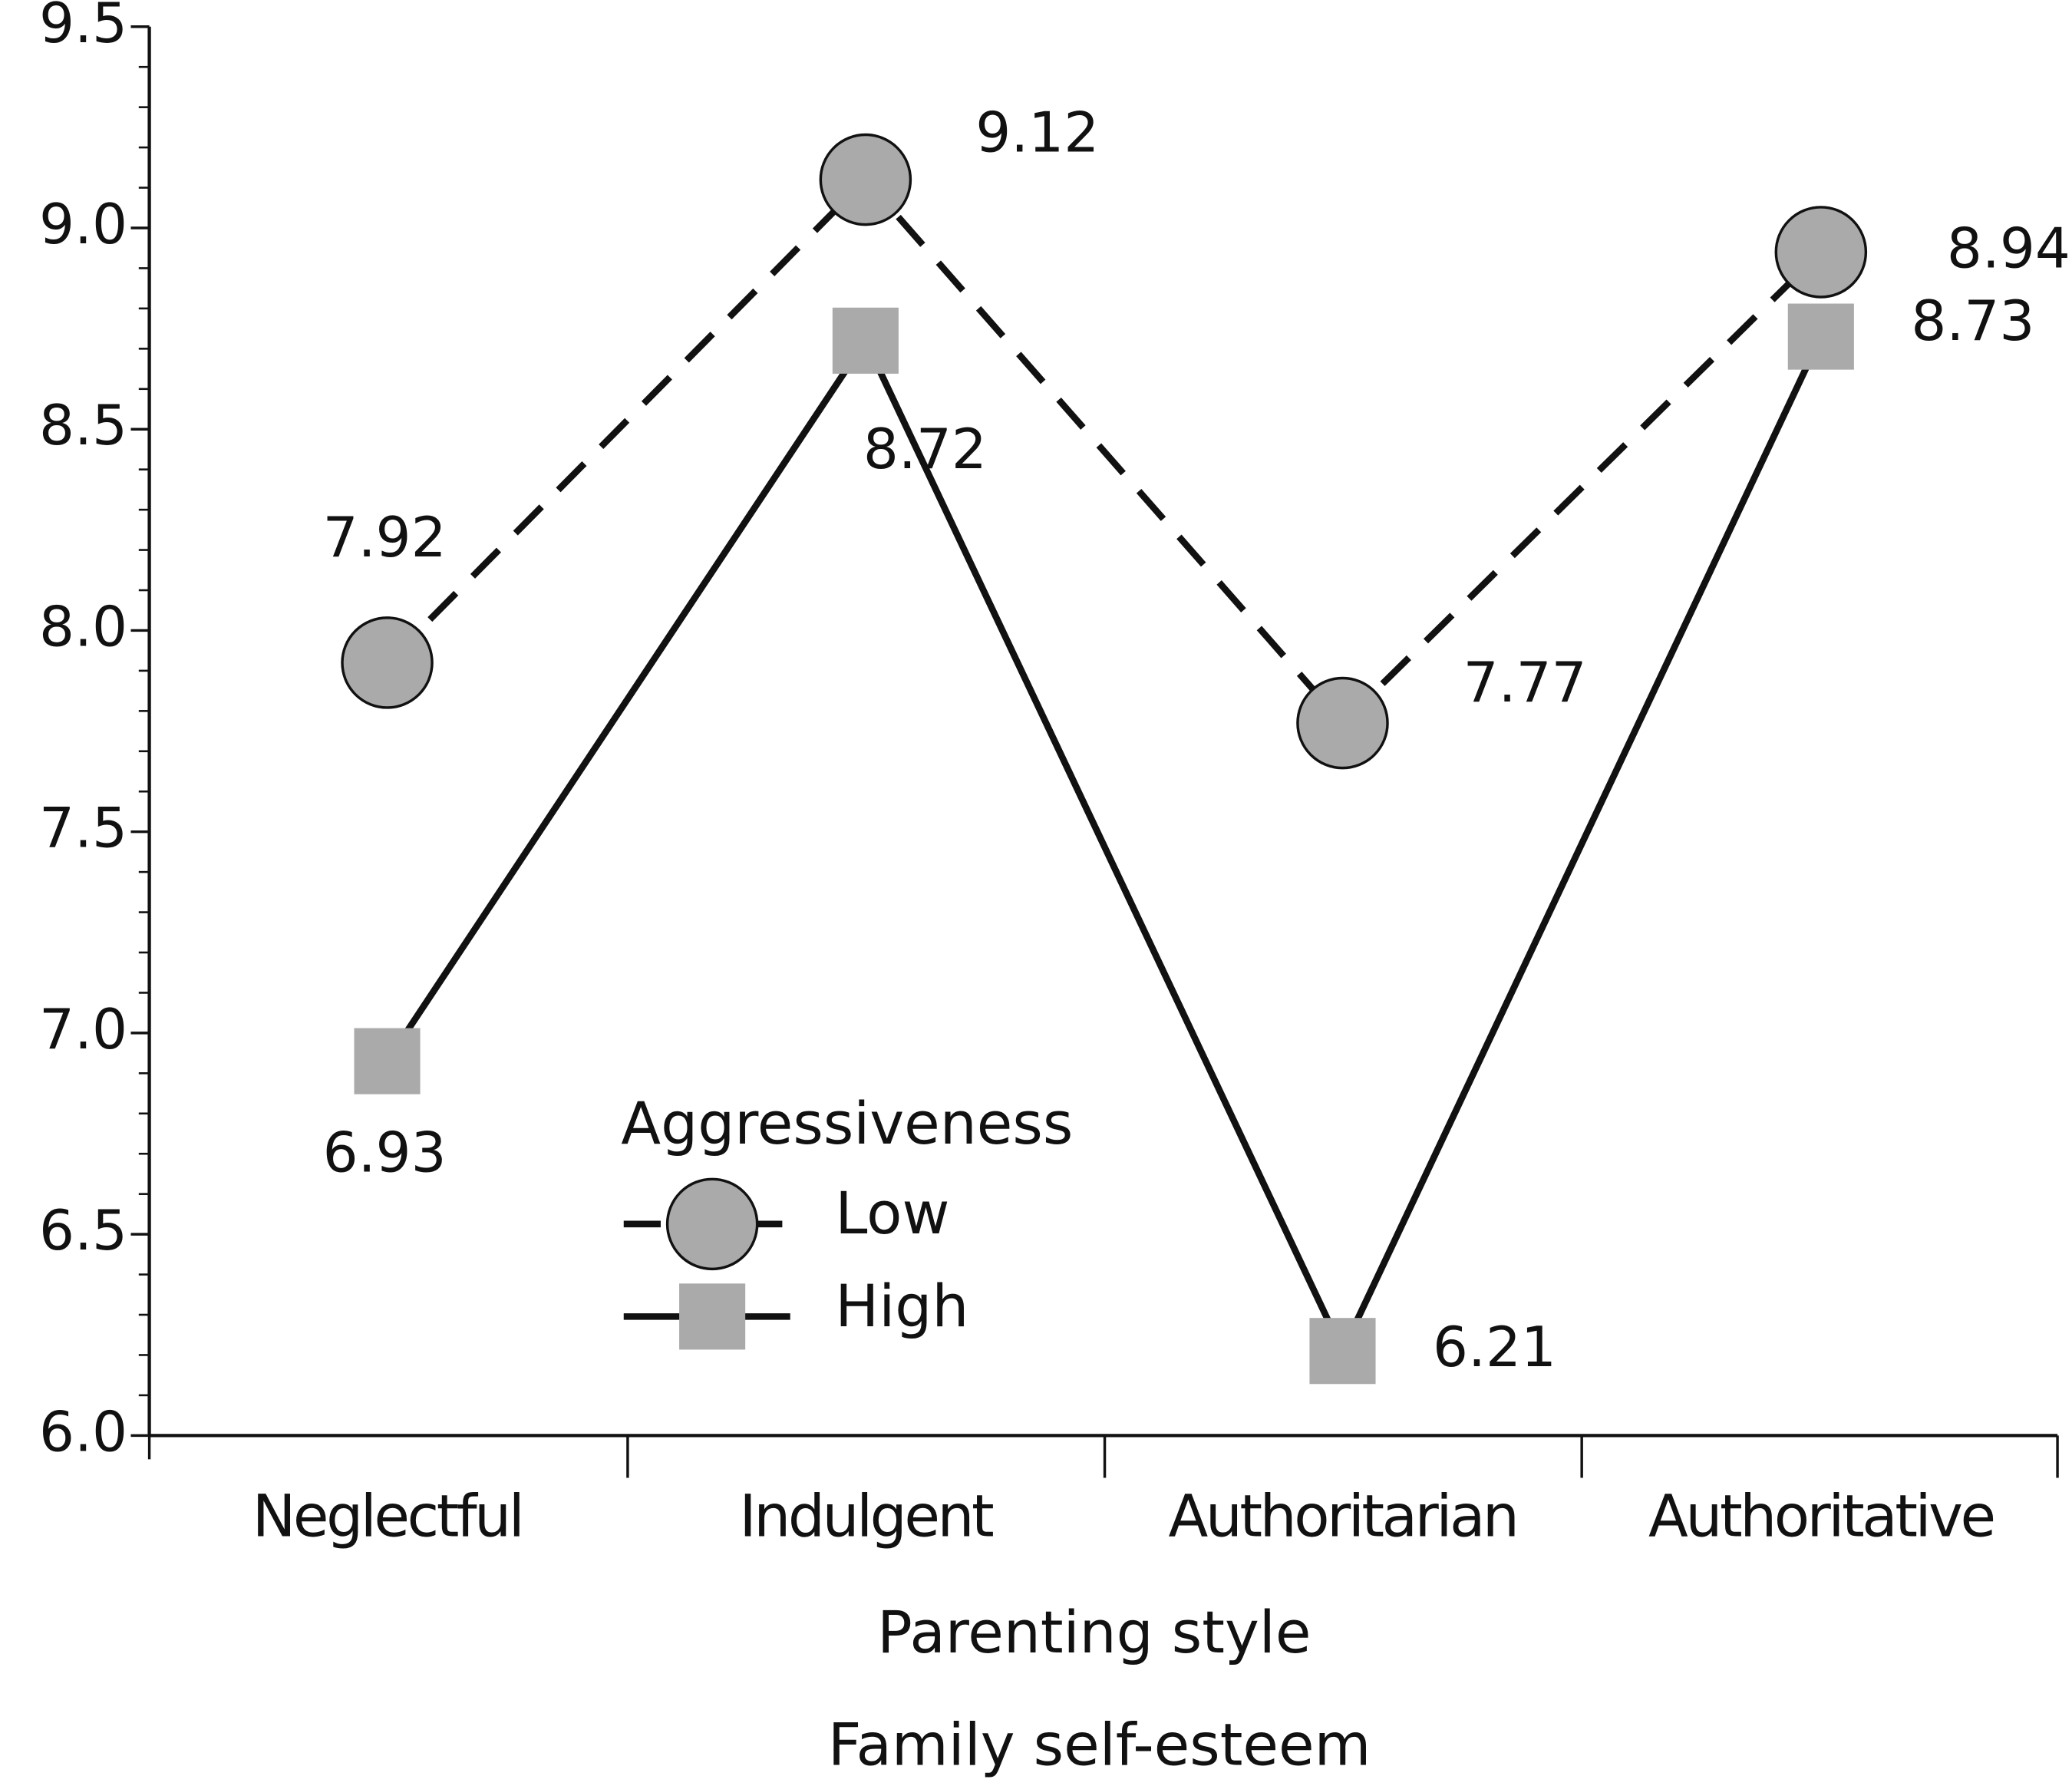 The image size is (2072, 1786). Describe the element at coordinates (866, 1516) in the screenshot. I see `x-tick-label: Indulgent` at that location.